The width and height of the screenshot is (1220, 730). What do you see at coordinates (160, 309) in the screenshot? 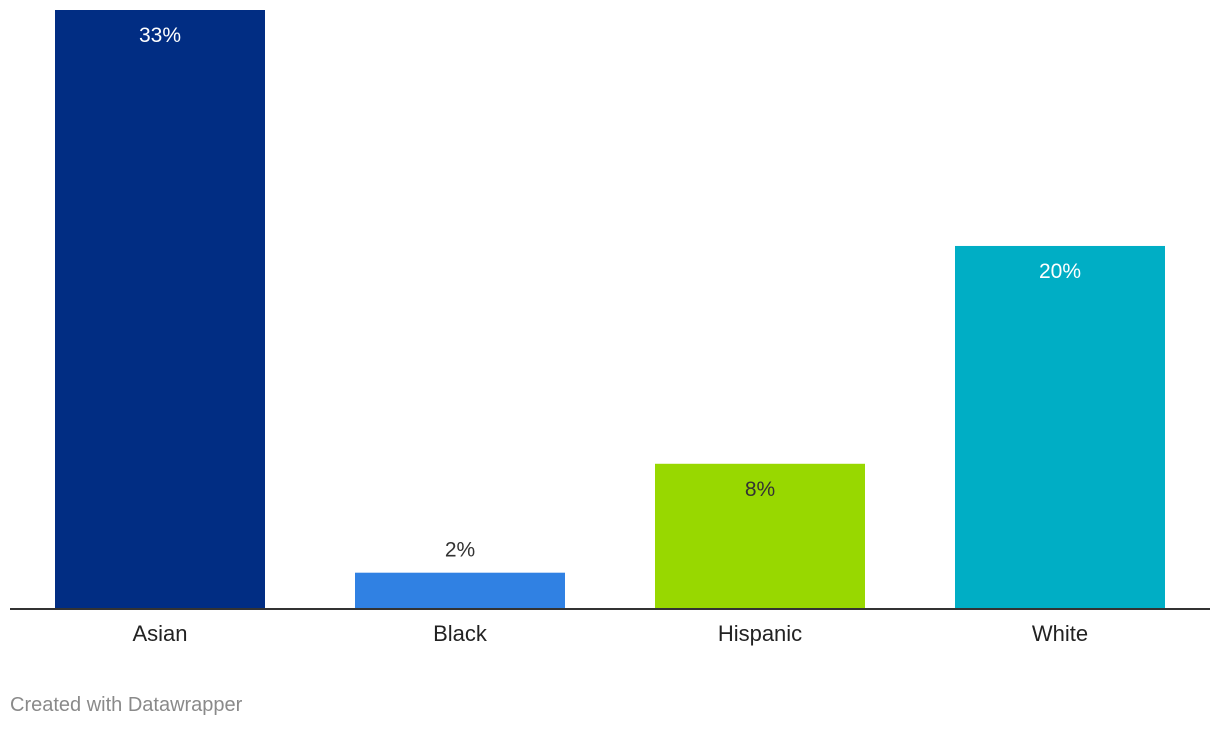
I see `bar-asian` at bounding box center [160, 309].